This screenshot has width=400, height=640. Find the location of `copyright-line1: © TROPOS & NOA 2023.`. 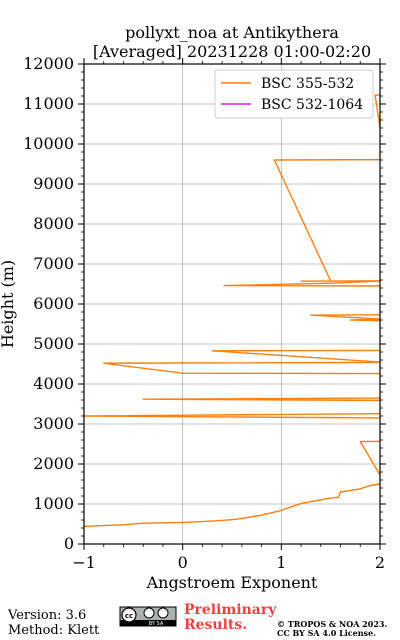

copyright-line1: © TROPOS & NOA 2023. is located at coordinates (332, 624).